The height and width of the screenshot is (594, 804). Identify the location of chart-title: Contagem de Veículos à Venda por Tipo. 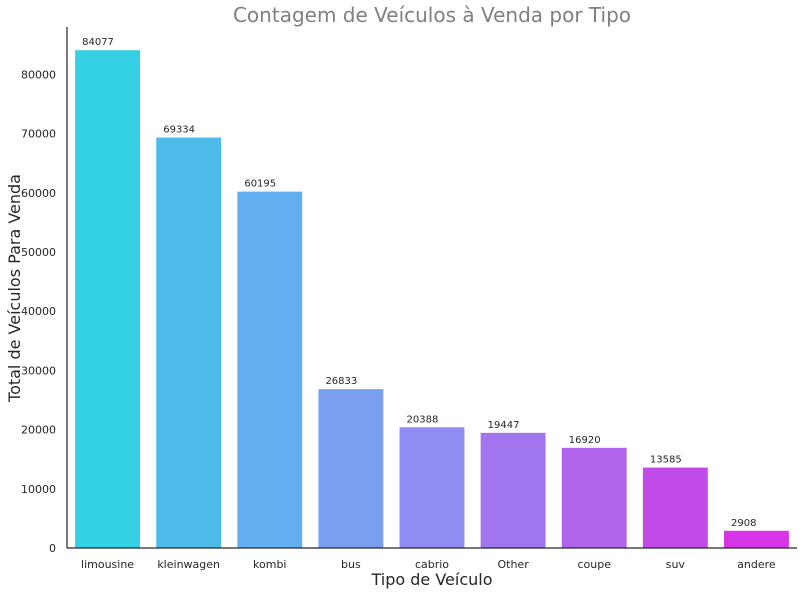
(432, 15).